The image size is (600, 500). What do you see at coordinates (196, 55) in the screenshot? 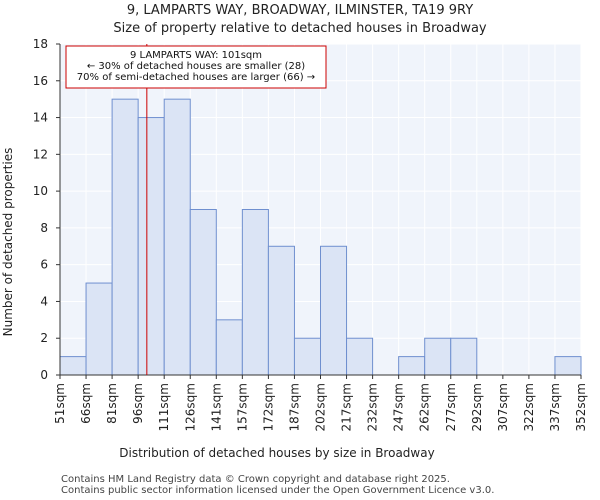
I see `annotation-line-1: 9 LAMPARTS WAY: 101sqm` at bounding box center [196, 55].